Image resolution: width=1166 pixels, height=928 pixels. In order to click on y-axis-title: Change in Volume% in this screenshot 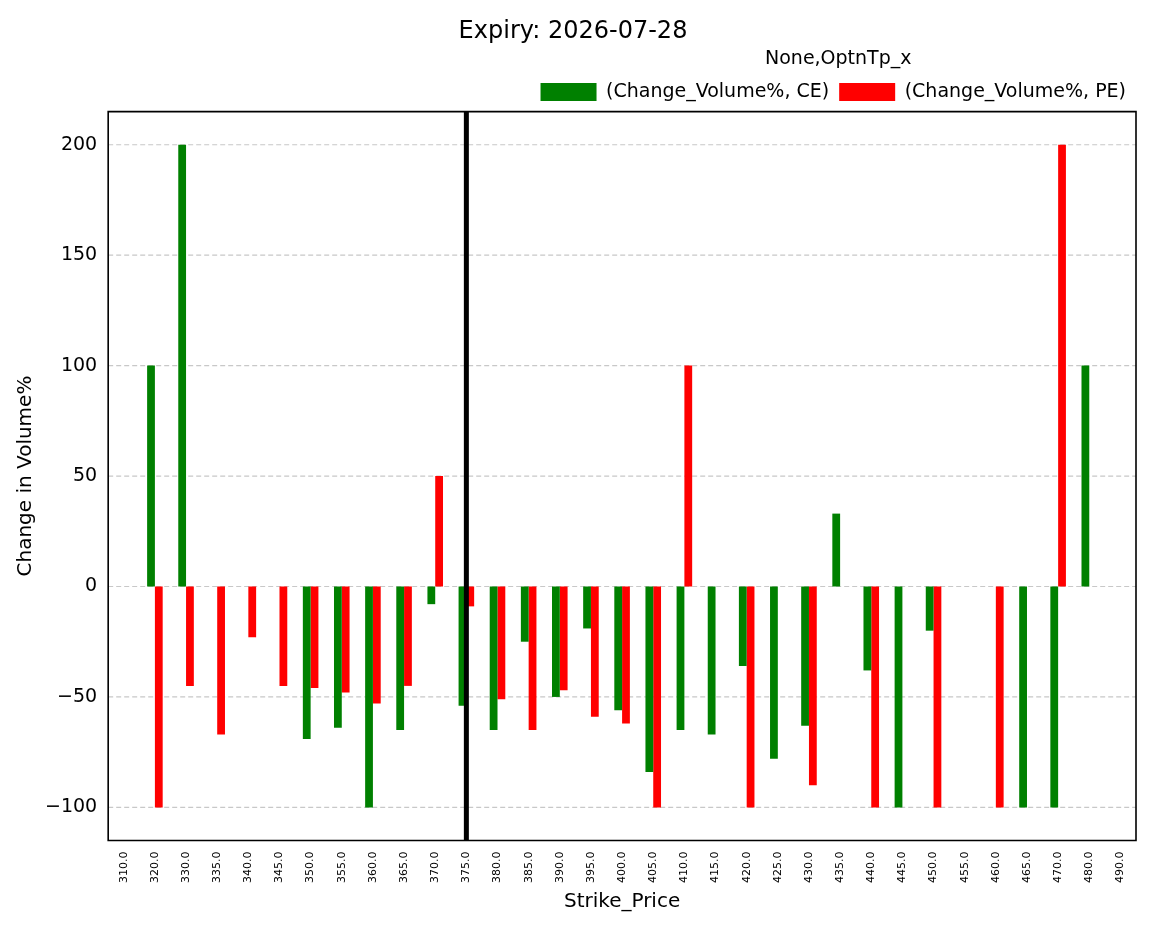, I will do `click(24, 476)`.